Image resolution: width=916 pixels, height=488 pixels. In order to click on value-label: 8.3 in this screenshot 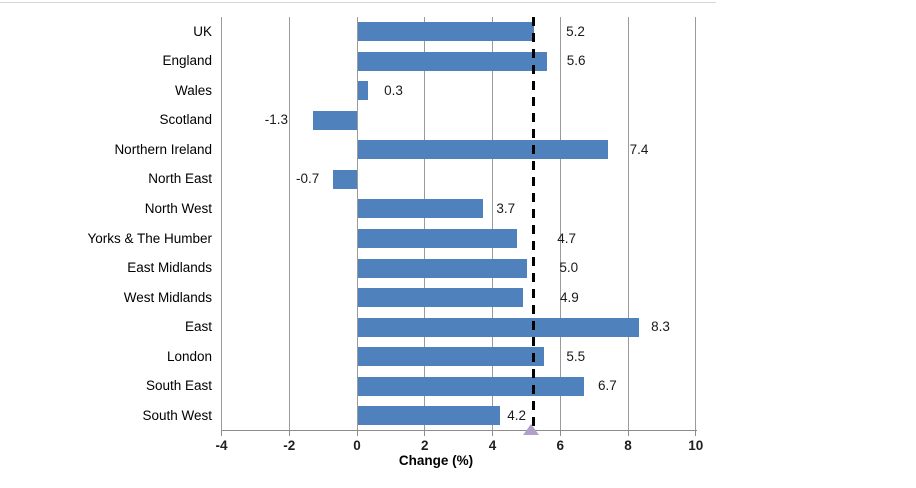, I will do `click(660, 327)`.